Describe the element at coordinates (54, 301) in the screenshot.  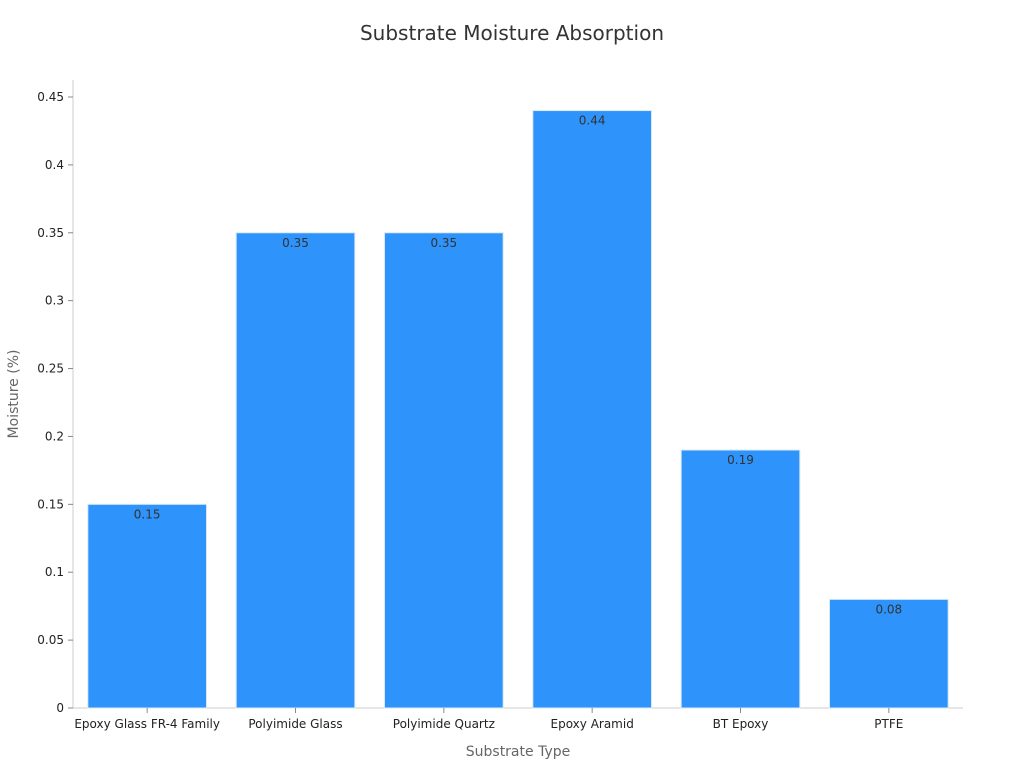
I see `y-tick-label-6: 0.3` at that location.